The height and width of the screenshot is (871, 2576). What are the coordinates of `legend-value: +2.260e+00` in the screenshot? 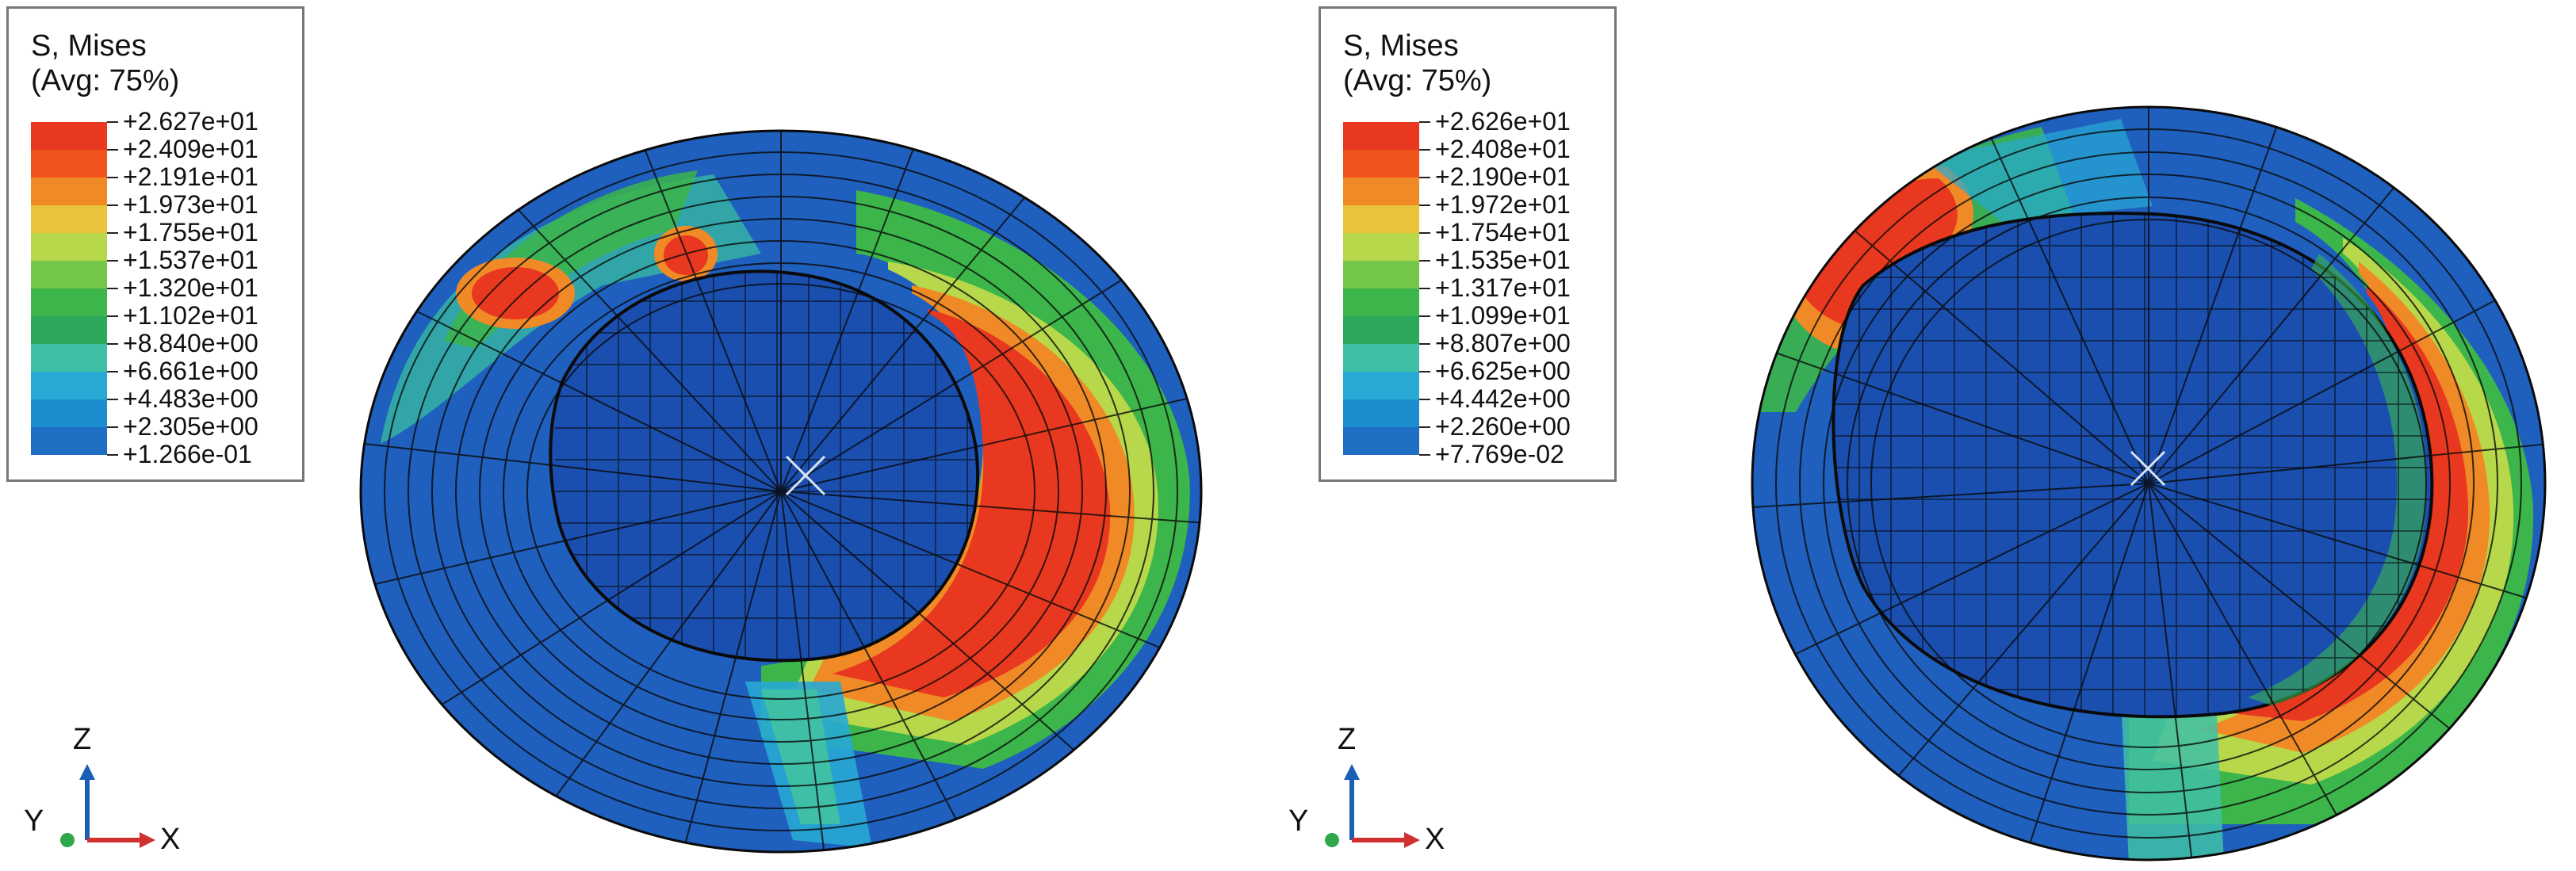 It's located at (1503, 426).